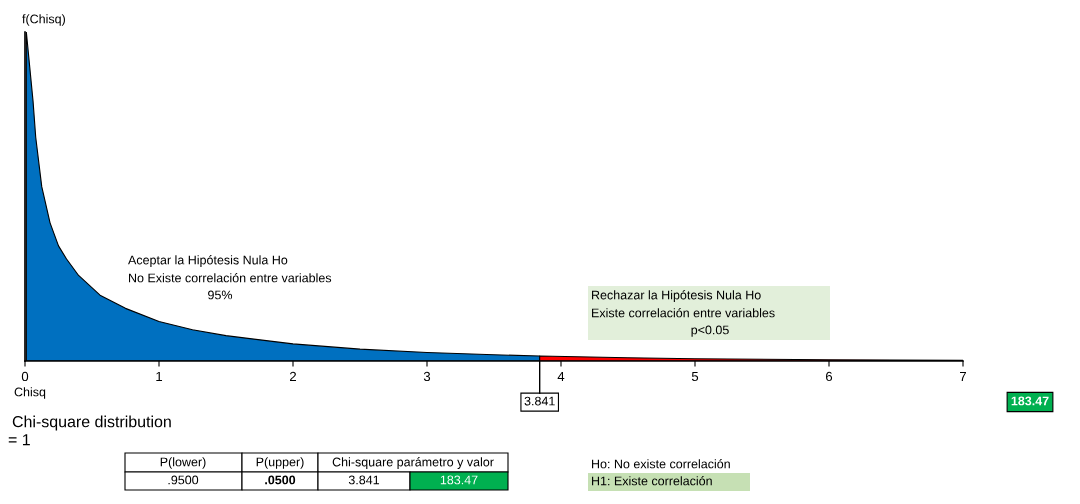  Describe the element at coordinates (208, 261) in the screenshot. I see `annotation: Aceptar la Hipótesis Nula Ho` at that location.